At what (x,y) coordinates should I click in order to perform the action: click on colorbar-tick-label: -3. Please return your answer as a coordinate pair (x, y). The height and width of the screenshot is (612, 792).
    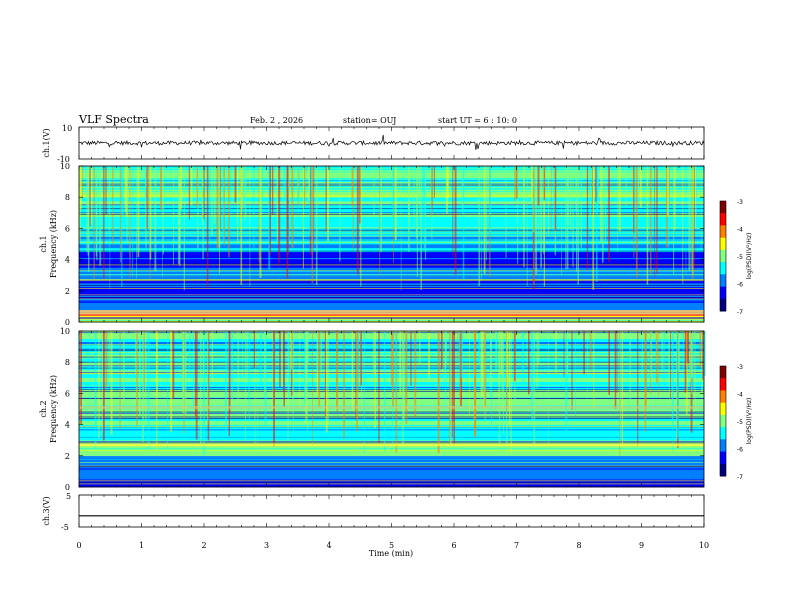
    Looking at the image, I should click on (740, 202).